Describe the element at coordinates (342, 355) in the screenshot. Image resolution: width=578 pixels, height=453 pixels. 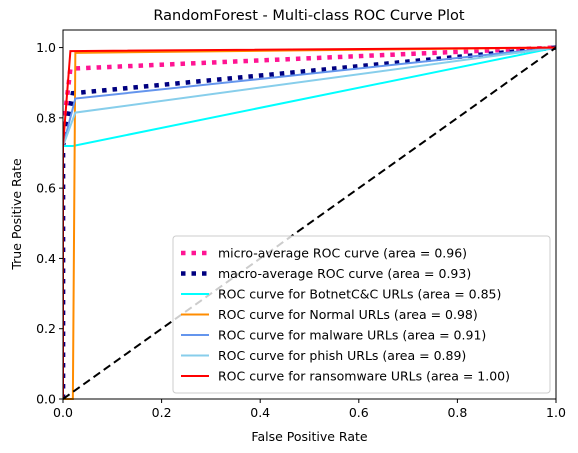
I see `legend-label-5: ROC curve for phish URLs (area = 0.89)` at that location.